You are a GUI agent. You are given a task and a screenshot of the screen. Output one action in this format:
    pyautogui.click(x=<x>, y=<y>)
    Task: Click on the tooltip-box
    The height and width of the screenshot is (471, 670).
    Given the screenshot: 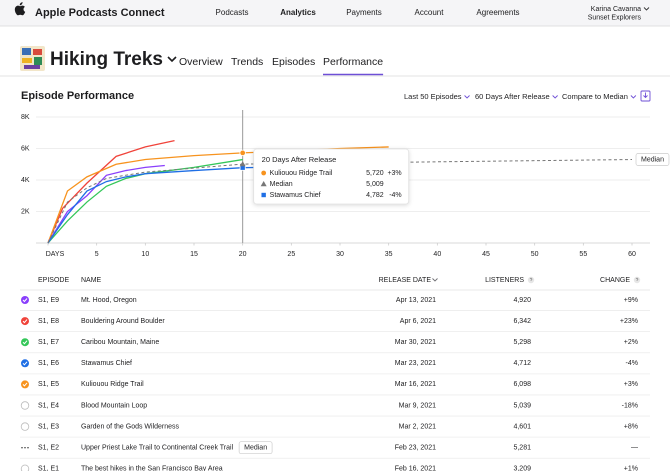 What is the action you would take?
    pyautogui.click(x=331, y=176)
    